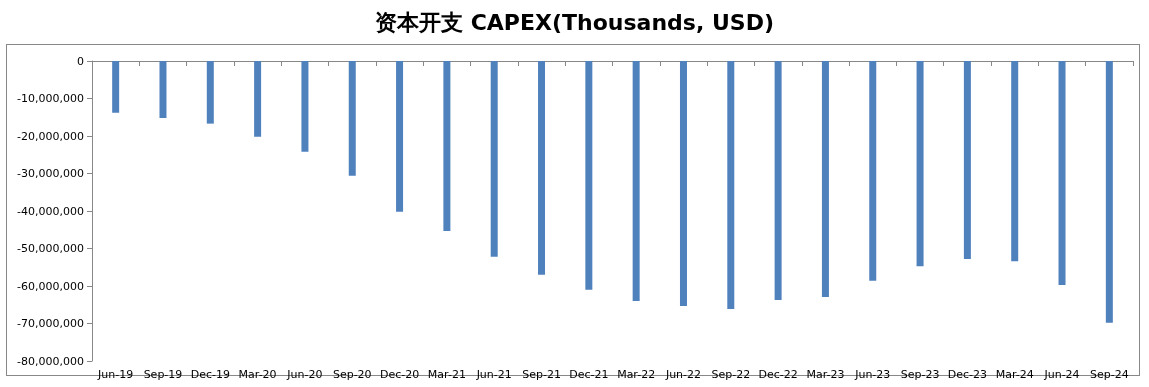 Image resolution: width=1149 pixels, height=387 pixels. I want to click on y-tick-label: -70,000,000, so click(50, 323).